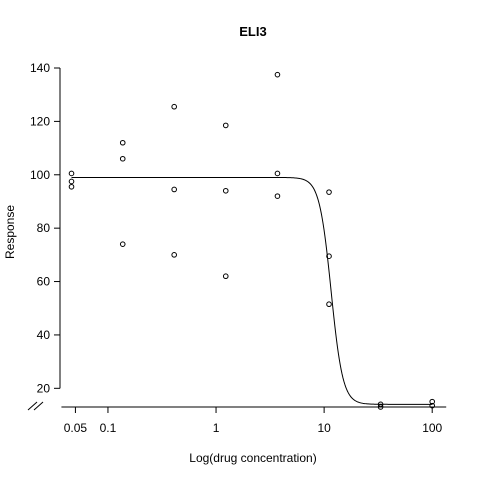 Image resolution: width=480 pixels, height=480 pixels. What do you see at coordinates (40, 68) in the screenshot?
I see `y-tick-label: 140` at bounding box center [40, 68].